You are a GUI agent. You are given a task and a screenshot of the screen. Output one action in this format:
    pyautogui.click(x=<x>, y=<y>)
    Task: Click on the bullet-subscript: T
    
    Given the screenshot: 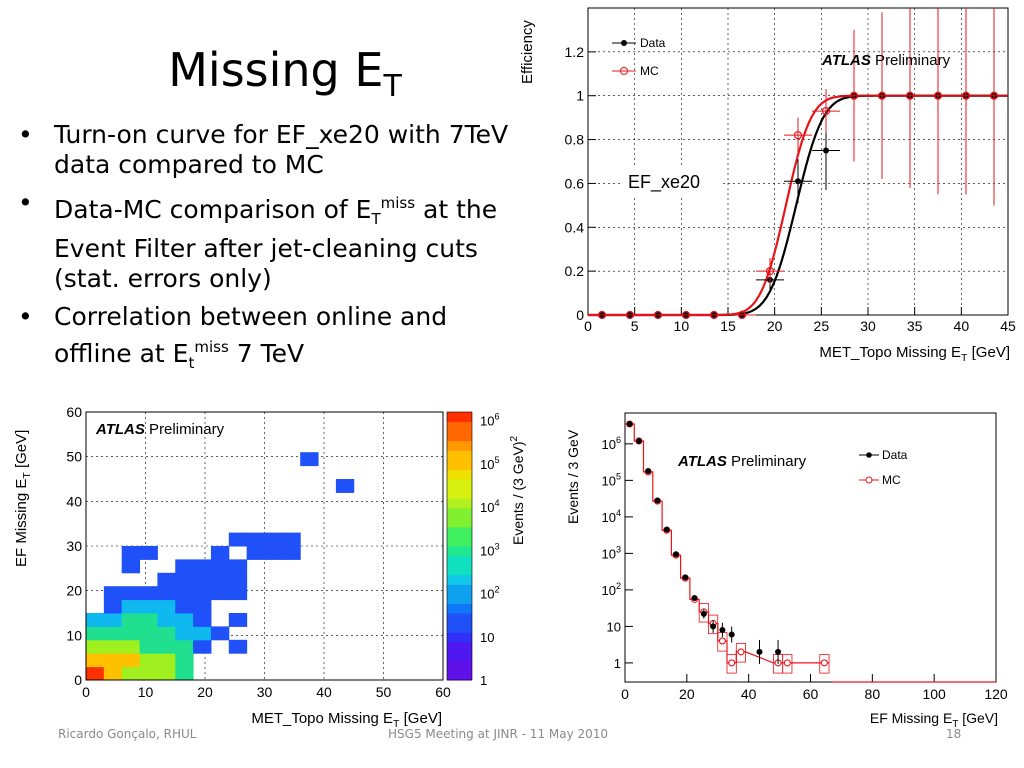 What is the action you would take?
    pyautogui.click(x=376, y=219)
    